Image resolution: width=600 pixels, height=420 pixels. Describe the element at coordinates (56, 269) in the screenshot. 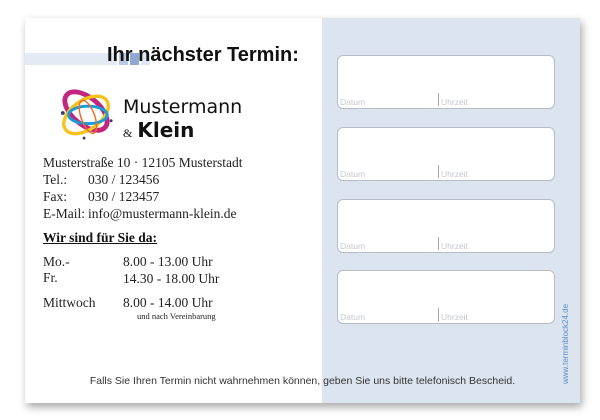

I see `hours-day: Mo.-Fr.` at that location.